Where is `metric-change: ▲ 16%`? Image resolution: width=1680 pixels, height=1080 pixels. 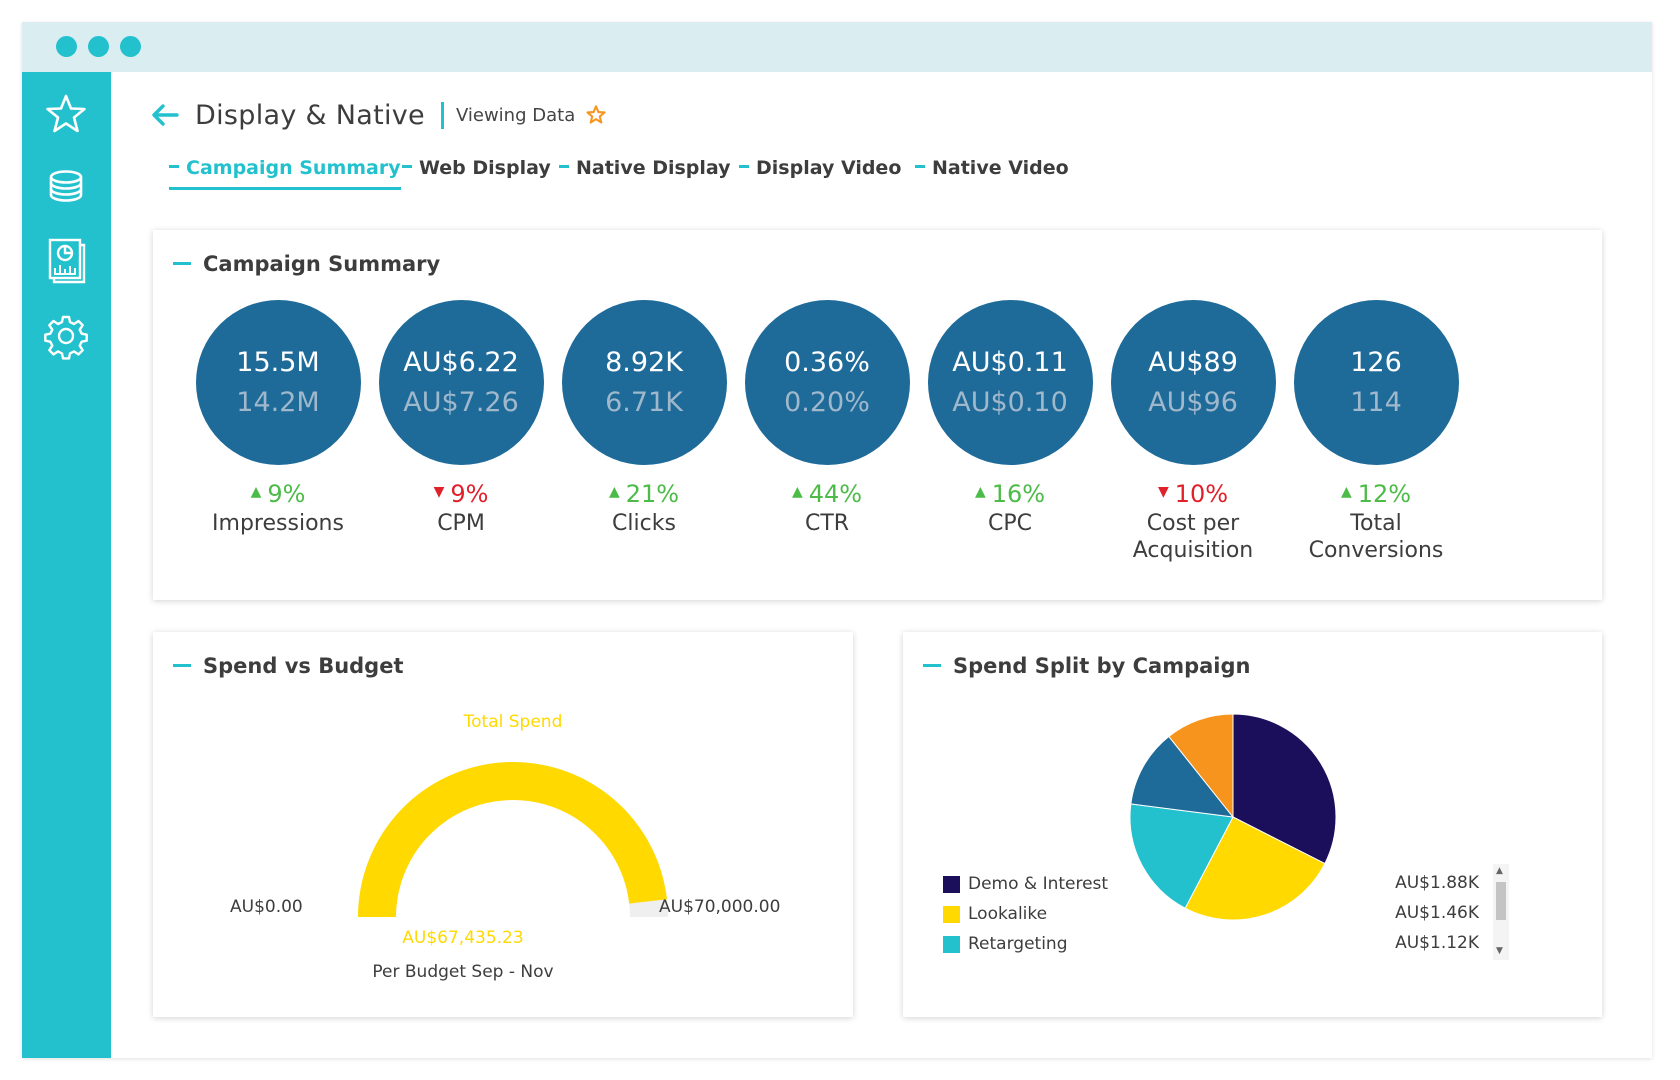 metric-change: ▲ 16% is located at coordinates (1010, 494).